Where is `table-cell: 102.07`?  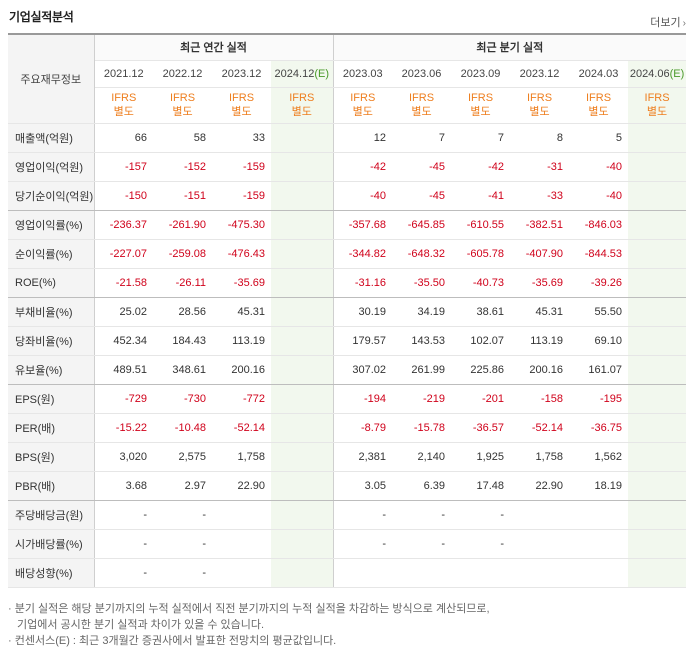
table-cell: 102.07 is located at coordinates (481, 341).